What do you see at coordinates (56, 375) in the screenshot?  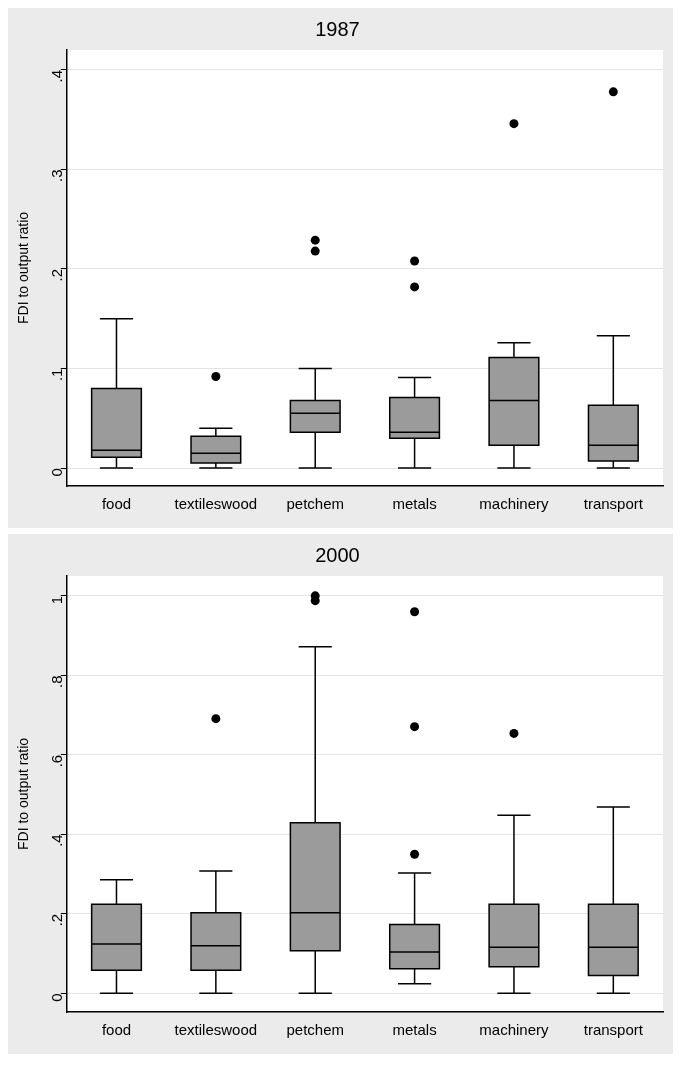 I see `y-tick-label: .1` at bounding box center [56, 375].